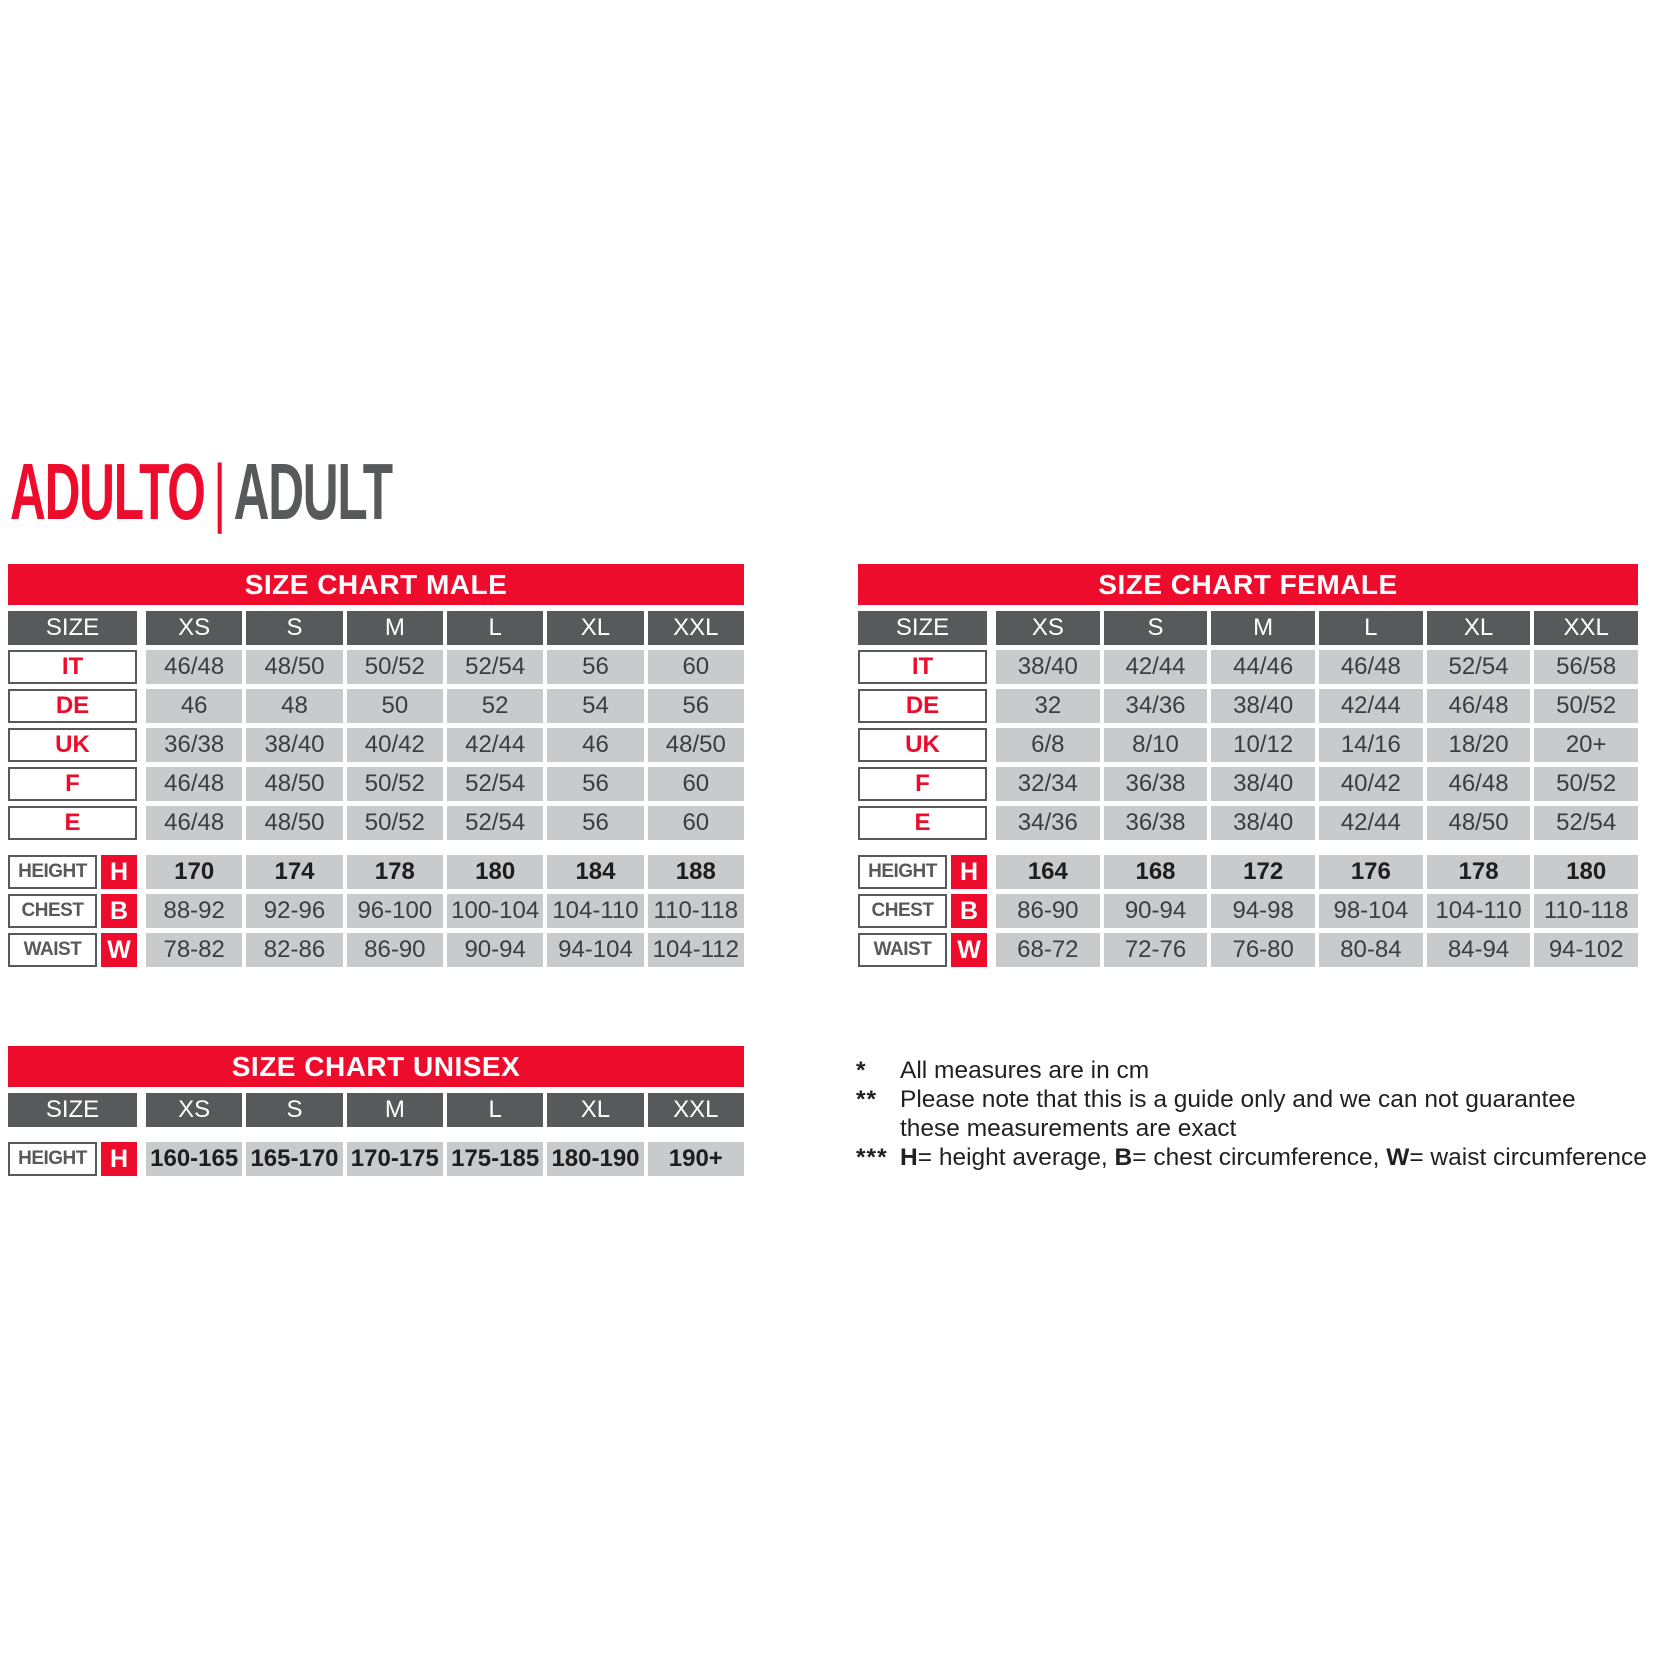  I want to click on footnote-text: All measures are in cm, so click(1274, 1070).